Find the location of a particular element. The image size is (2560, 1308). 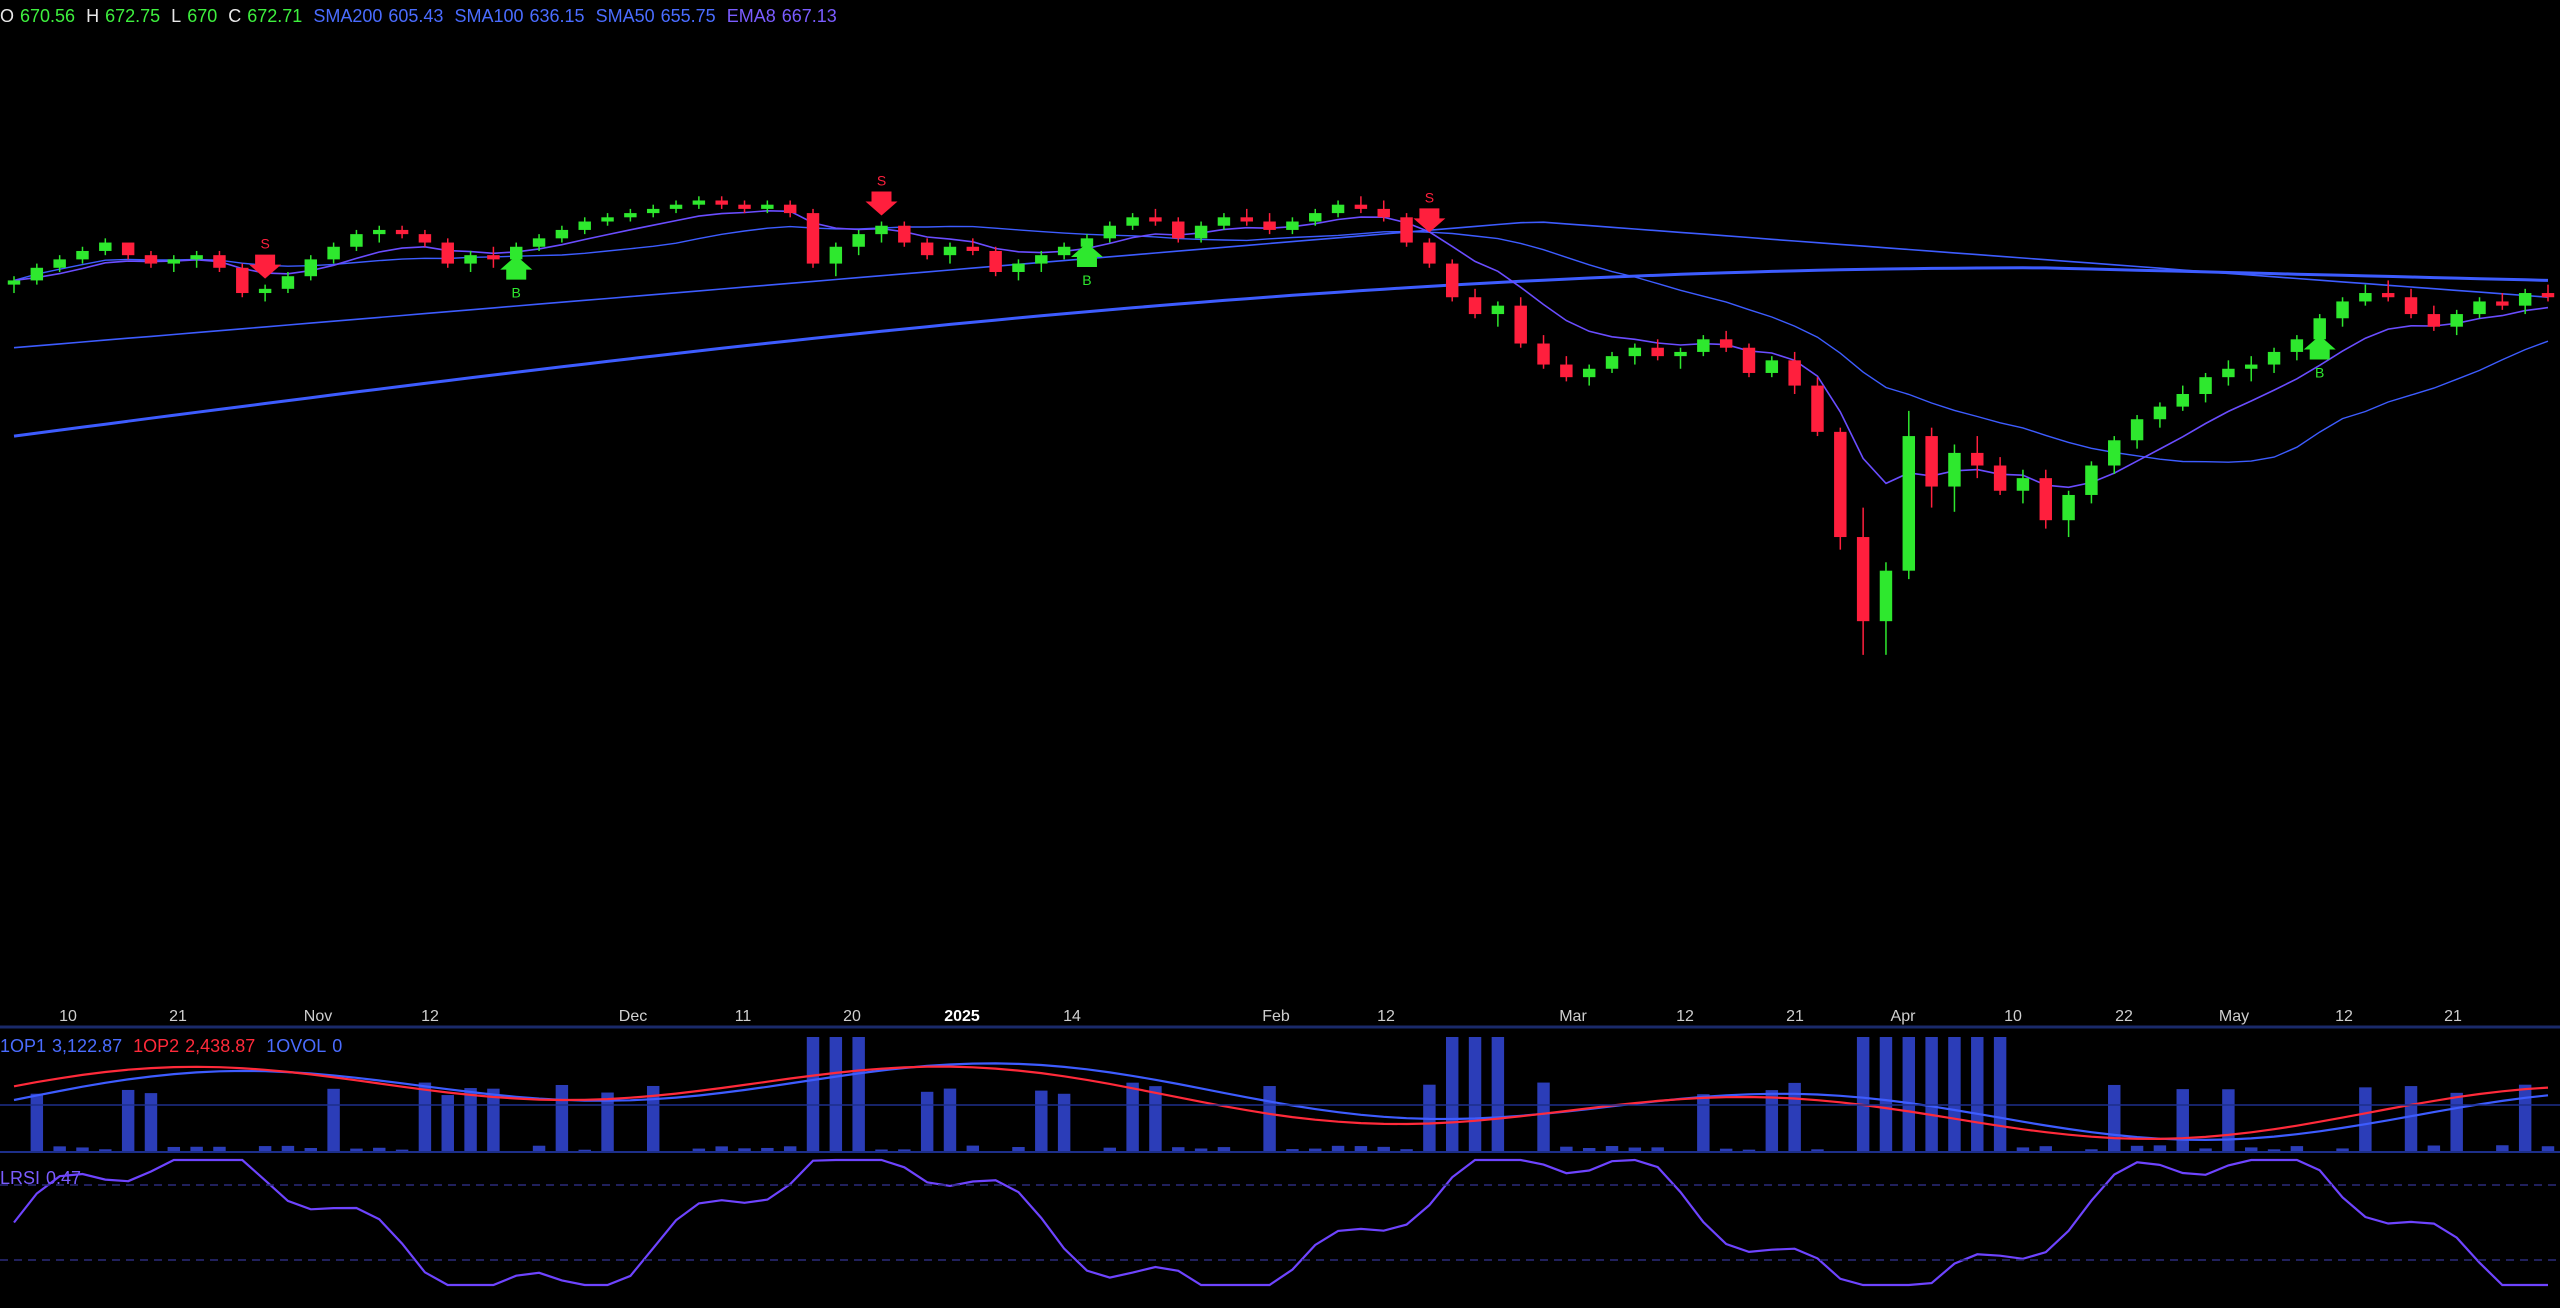

open-label: O is located at coordinates (7, 16).